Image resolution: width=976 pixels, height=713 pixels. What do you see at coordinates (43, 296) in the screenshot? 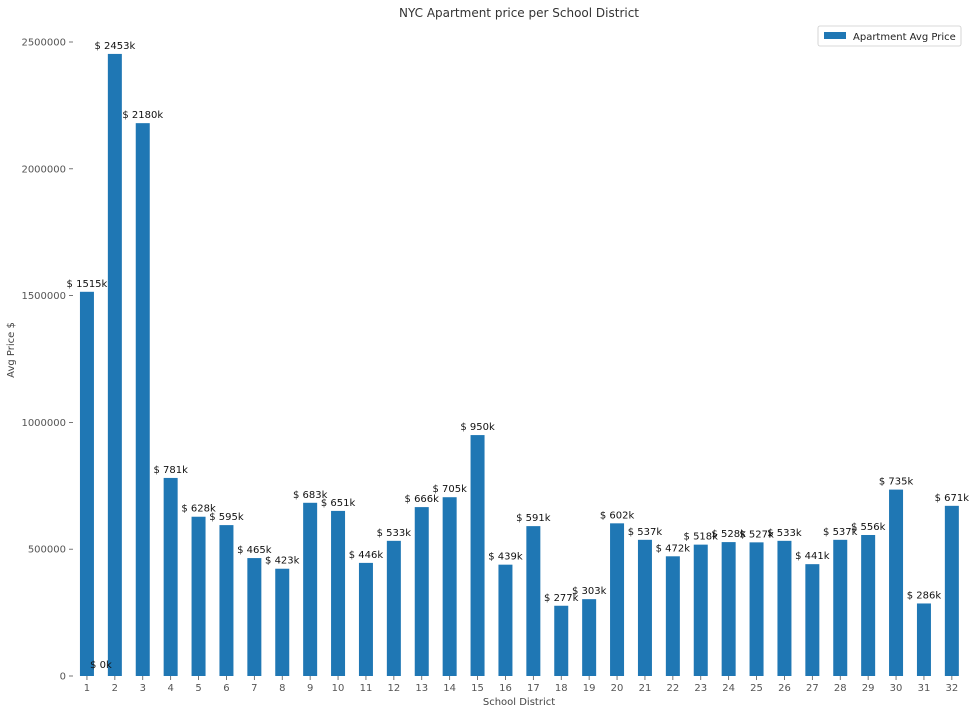
I see `y-tick-label: 1500000` at bounding box center [43, 296].